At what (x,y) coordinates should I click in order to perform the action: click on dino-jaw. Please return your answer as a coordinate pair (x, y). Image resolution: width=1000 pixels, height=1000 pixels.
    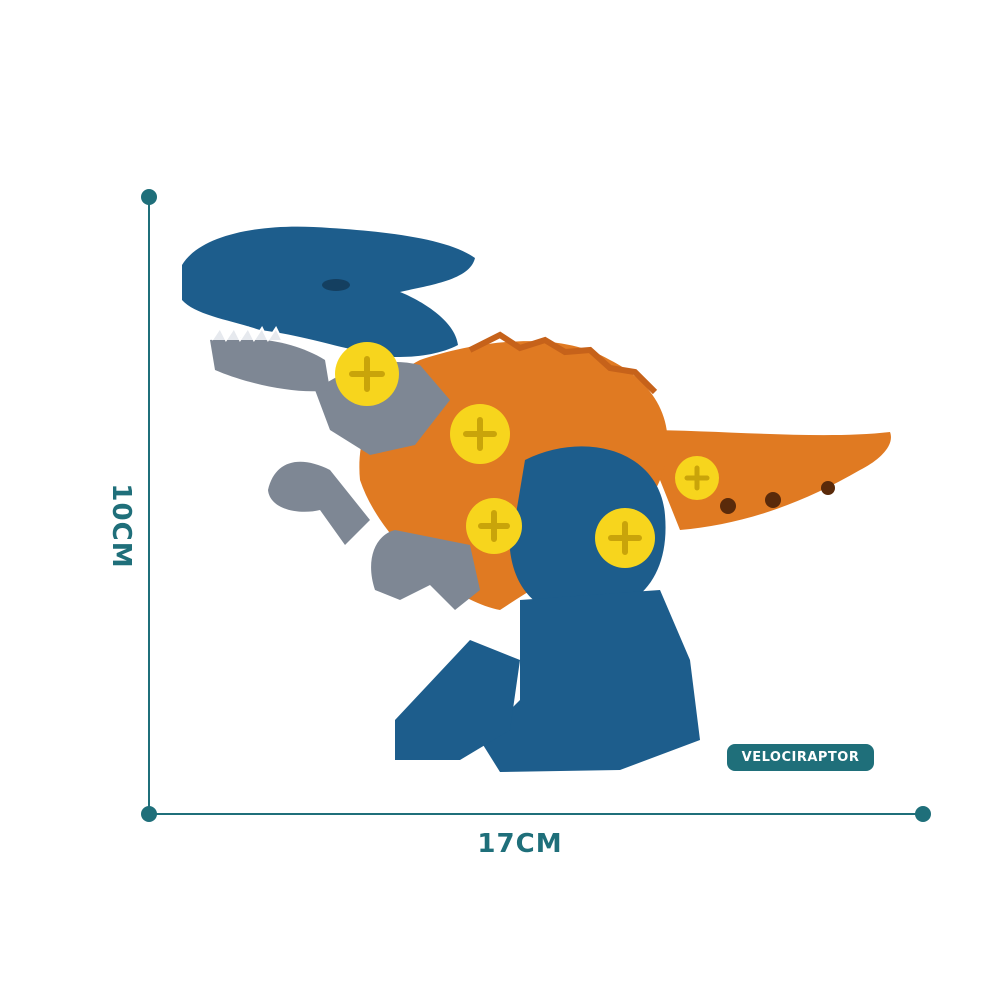
    Looking at the image, I should click on (270, 364).